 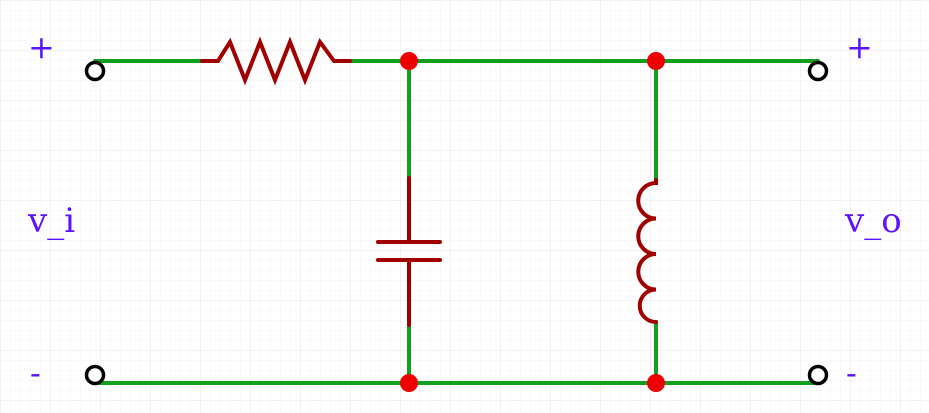 What do you see at coordinates (51, 221) in the screenshot?
I see `label-input-voltage: v_i` at bounding box center [51, 221].